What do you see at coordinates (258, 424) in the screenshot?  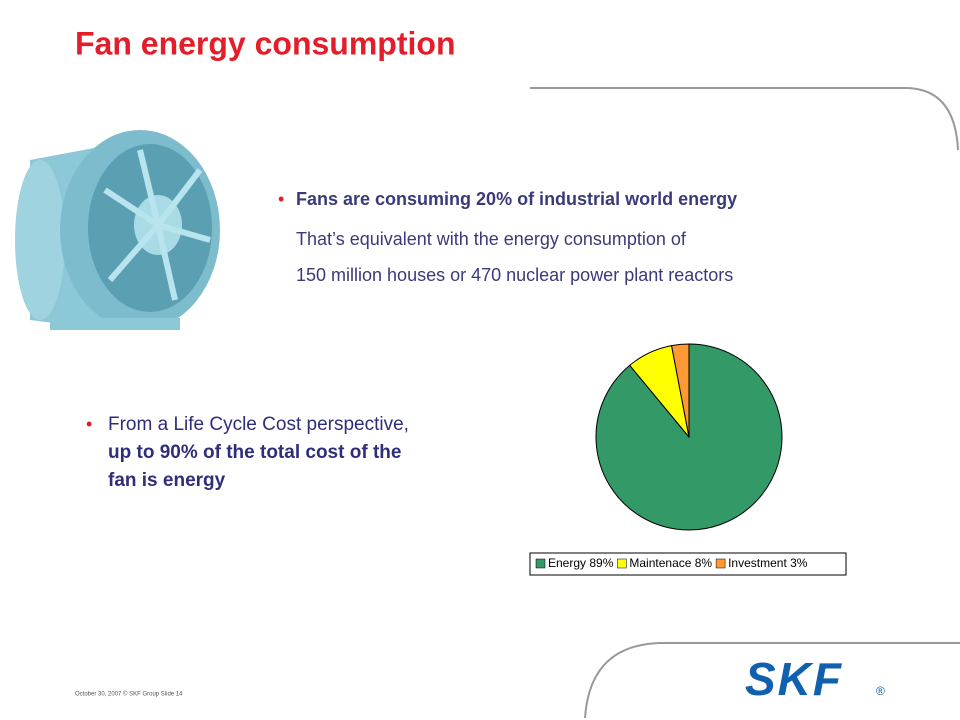 I see `bullet-text: From a Life Cycle Cost perspective,` at bounding box center [258, 424].